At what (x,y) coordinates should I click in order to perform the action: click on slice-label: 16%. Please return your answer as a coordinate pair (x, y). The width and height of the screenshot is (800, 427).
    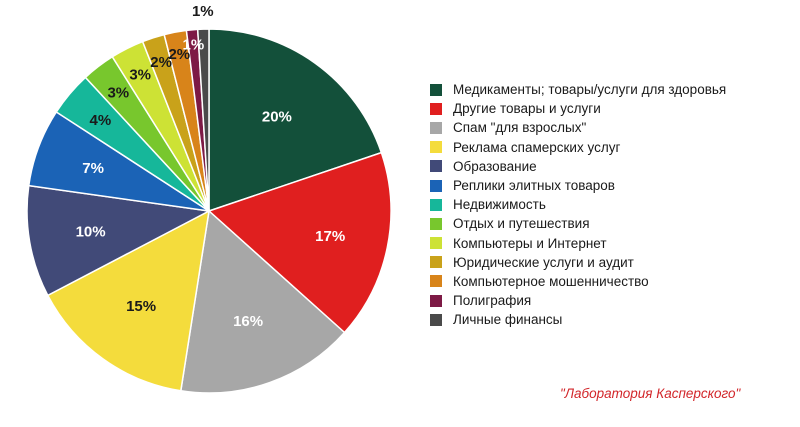
    Looking at the image, I should click on (248, 321).